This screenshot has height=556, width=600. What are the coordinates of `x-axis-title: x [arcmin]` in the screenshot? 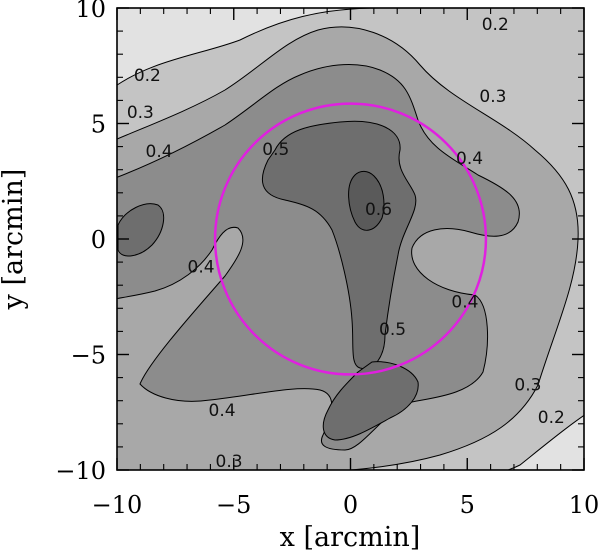 It's located at (350, 537).